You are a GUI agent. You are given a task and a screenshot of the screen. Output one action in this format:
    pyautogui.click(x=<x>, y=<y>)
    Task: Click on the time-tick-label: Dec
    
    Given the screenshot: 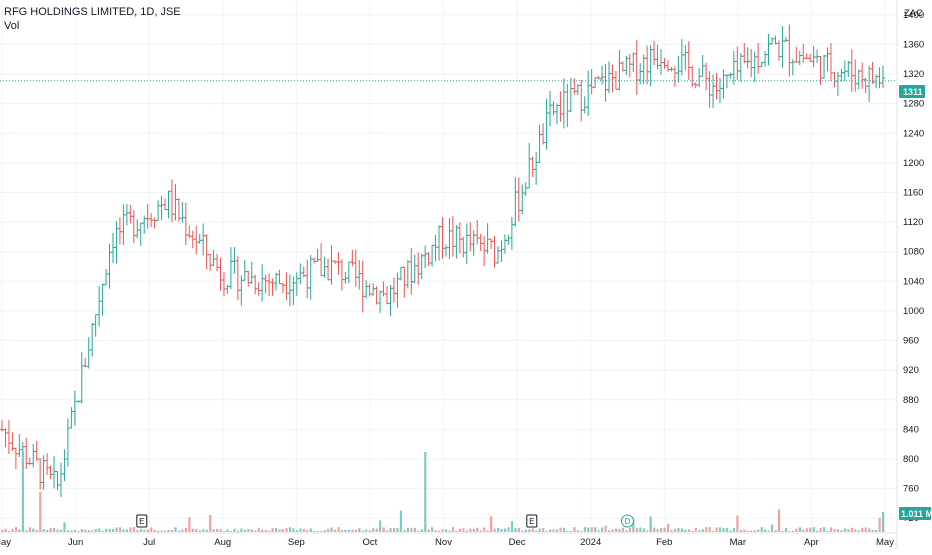 What is the action you would take?
    pyautogui.click(x=517, y=542)
    